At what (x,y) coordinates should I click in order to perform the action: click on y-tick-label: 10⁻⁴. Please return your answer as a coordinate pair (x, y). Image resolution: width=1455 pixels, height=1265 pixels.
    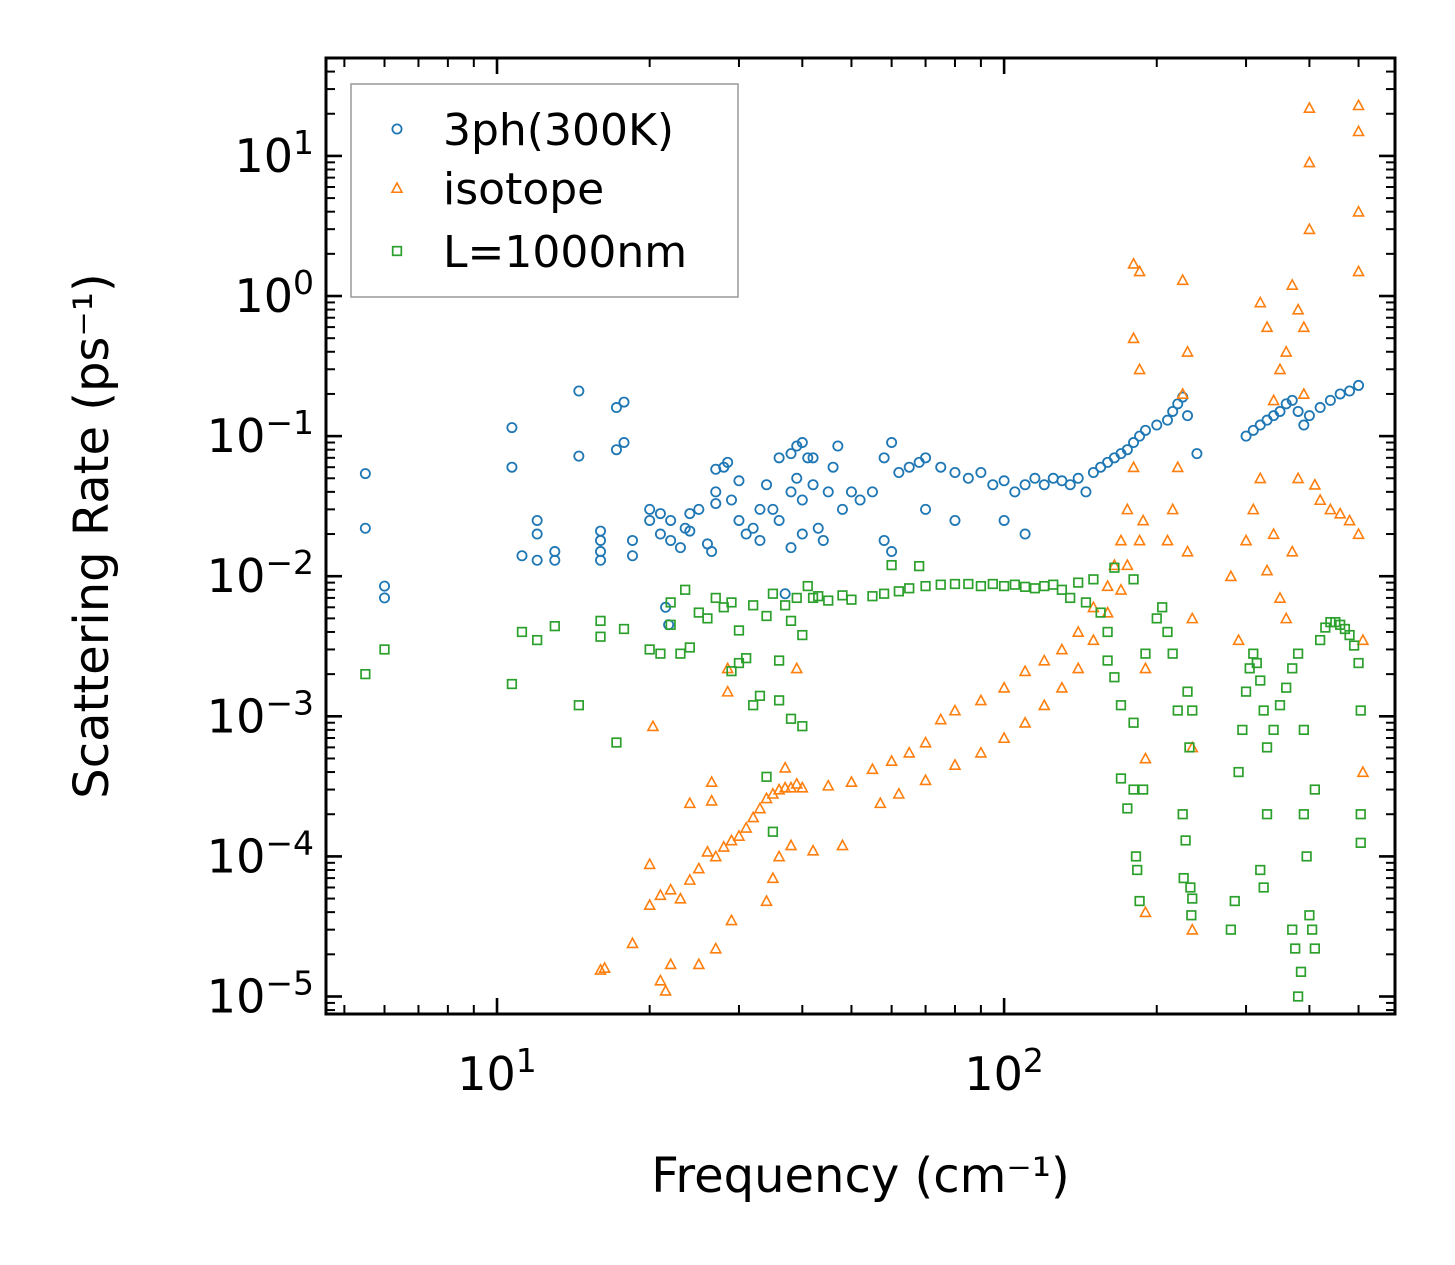
    Looking at the image, I should click on (260, 853).